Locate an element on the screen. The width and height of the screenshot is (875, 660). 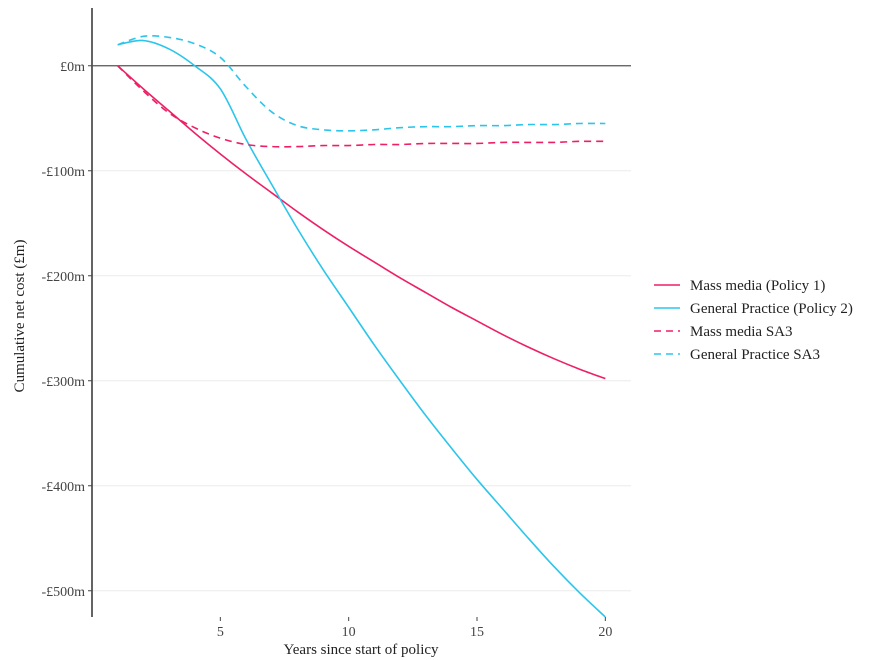
legend-label: Mass media SA3 is located at coordinates (741, 332).